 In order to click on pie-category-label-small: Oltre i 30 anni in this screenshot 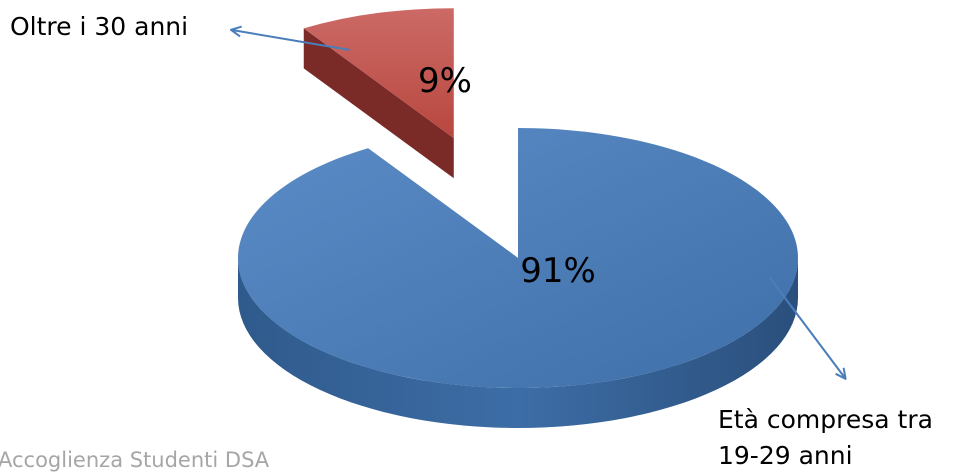, I will do `click(99, 26)`.